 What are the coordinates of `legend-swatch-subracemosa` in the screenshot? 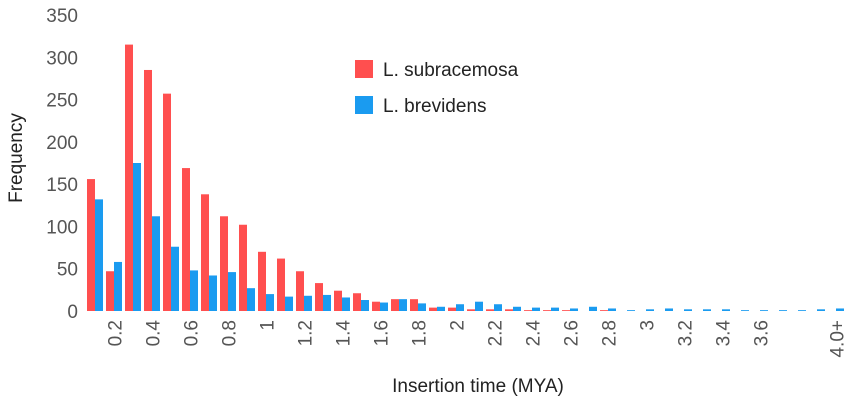 It's located at (364, 69).